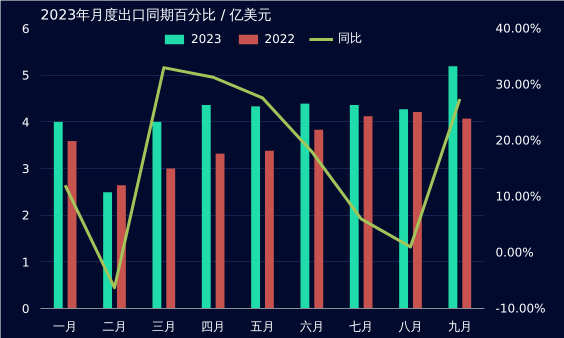  I want to click on x-tick-label: 五月, so click(262, 327).